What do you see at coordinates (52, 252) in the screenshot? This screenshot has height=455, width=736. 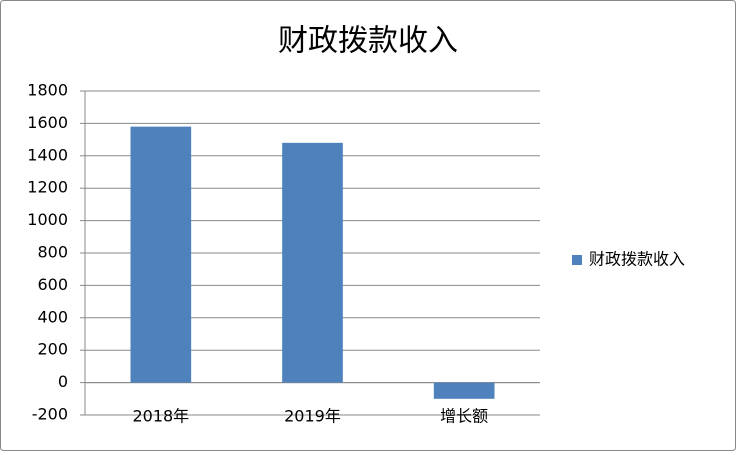 I see `y-tick-label: 800` at bounding box center [52, 252].